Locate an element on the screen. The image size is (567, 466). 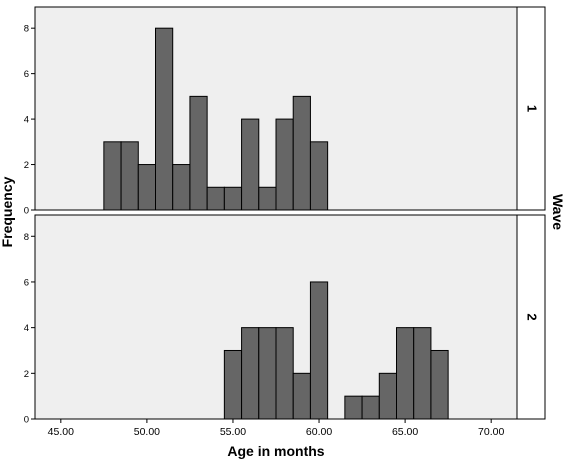
panel-label: 2 is located at coordinates (532, 316).